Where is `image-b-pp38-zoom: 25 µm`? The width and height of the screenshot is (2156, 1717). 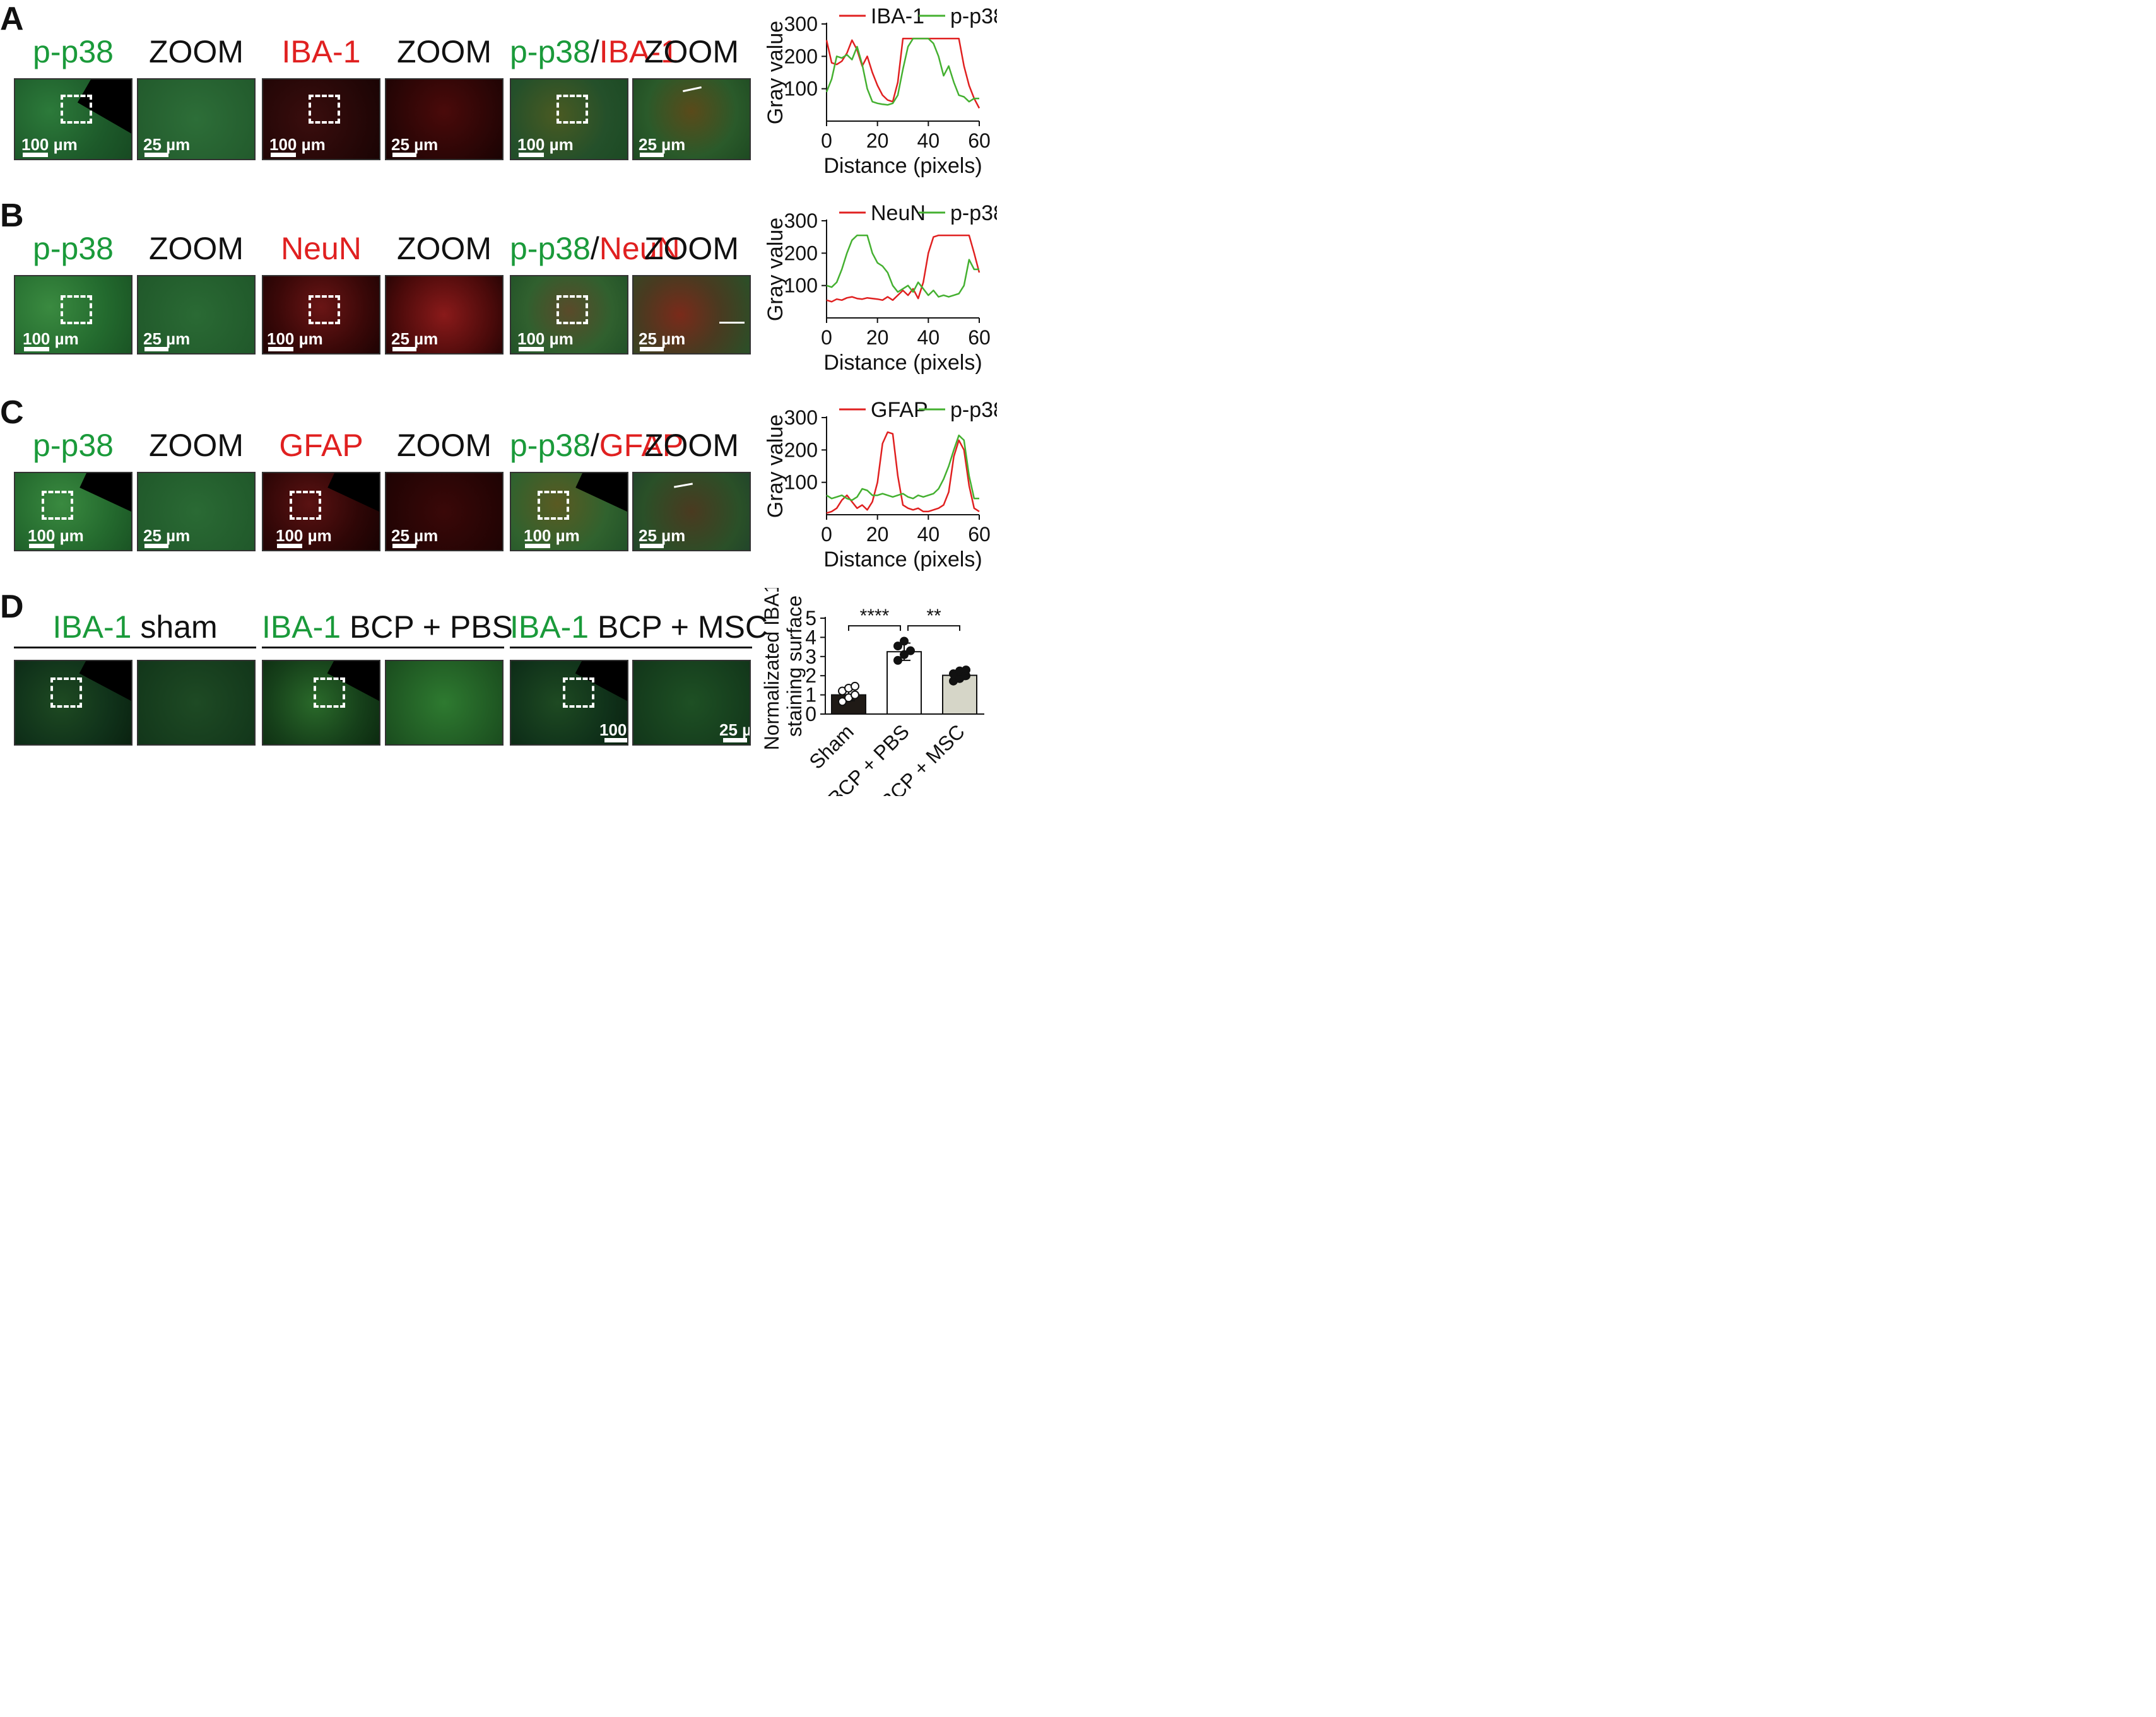
image-b-pp38-zoom: 25 µm is located at coordinates (196, 315).